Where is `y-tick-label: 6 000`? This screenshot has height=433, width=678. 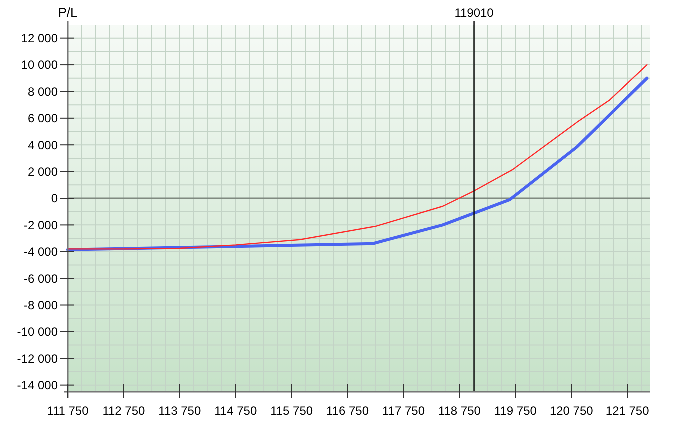 y-tick-label: 6 000 is located at coordinates (43, 119).